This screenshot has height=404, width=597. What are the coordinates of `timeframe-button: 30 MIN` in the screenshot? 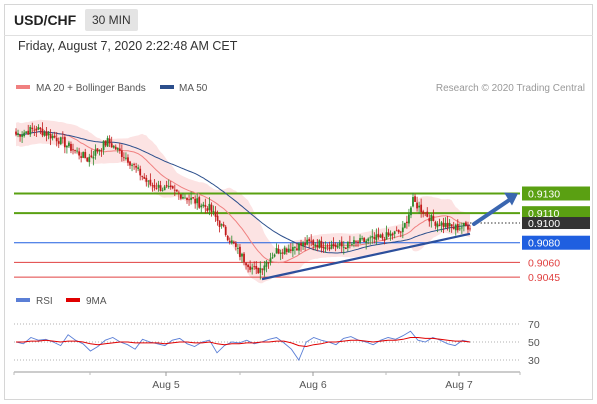 It's located at (111, 20).